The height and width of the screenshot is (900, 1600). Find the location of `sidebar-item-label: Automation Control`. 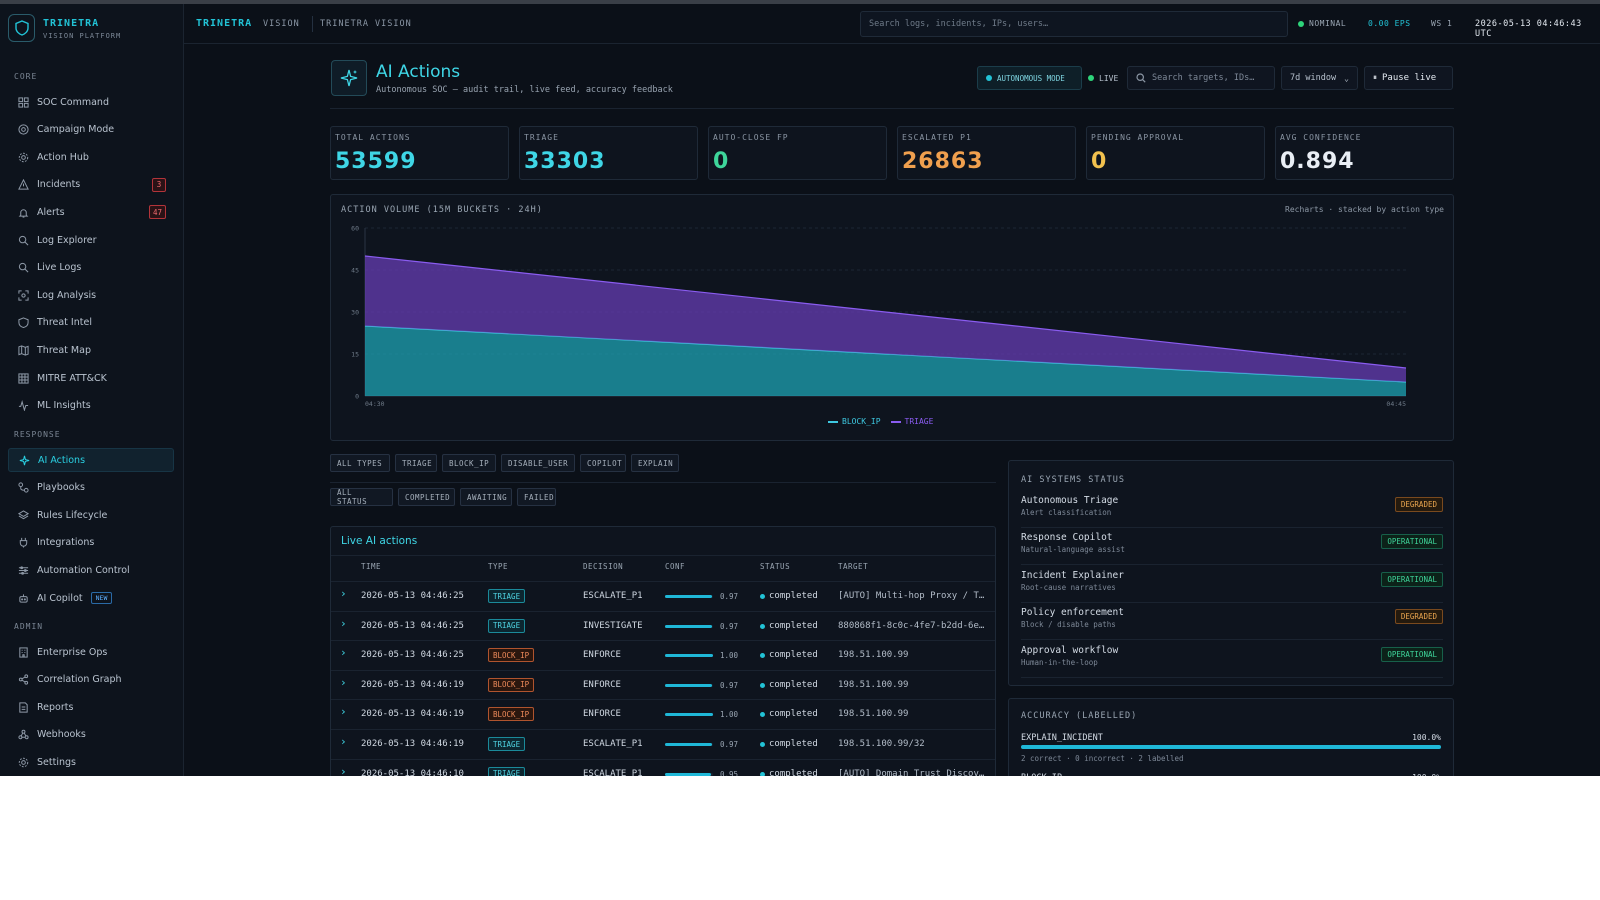

sidebar-item-label: Automation Control is located at coordinates (83, 570).